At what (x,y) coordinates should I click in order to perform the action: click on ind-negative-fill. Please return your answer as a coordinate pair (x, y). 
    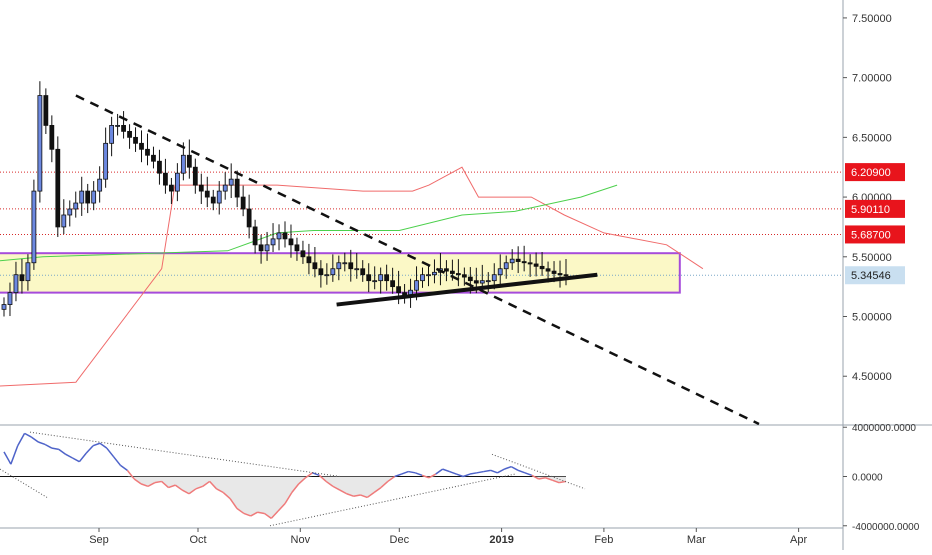
    Looking at the image, I should click on (285, 497).